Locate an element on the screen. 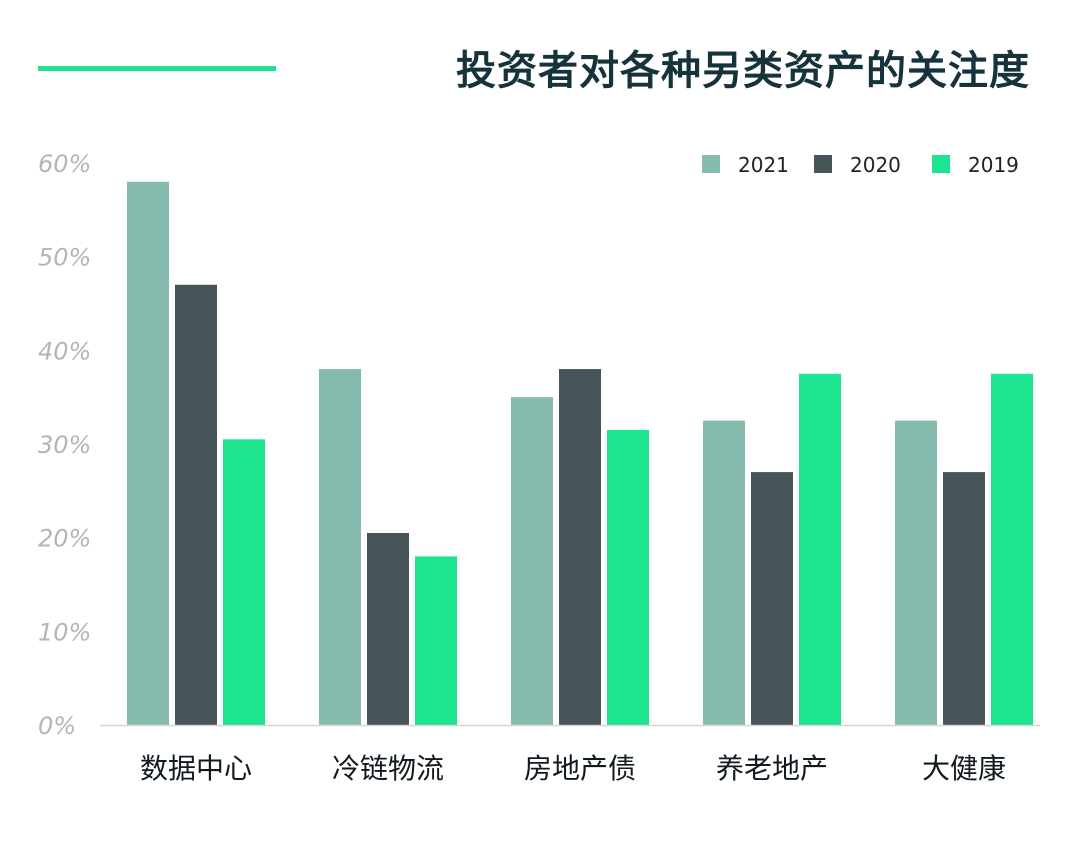 The width and height of the screenshot is (1080, 848). legend-swatch-2019 is located at coordinates (941, 164).